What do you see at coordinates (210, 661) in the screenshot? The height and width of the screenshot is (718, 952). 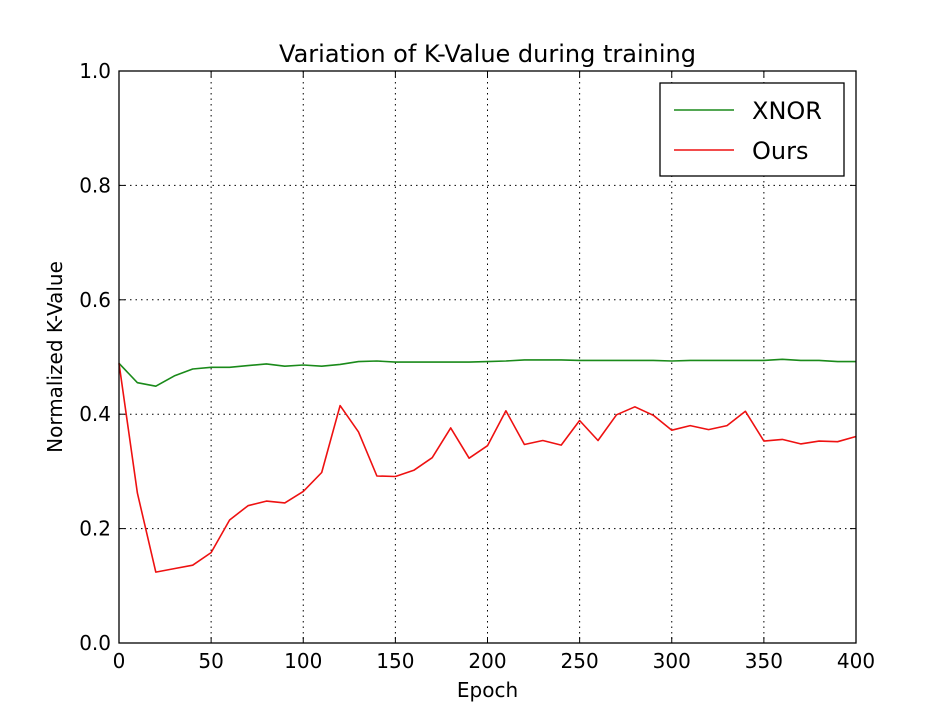 I see `x-tick-label: 50` at bounding box center [210, 661].